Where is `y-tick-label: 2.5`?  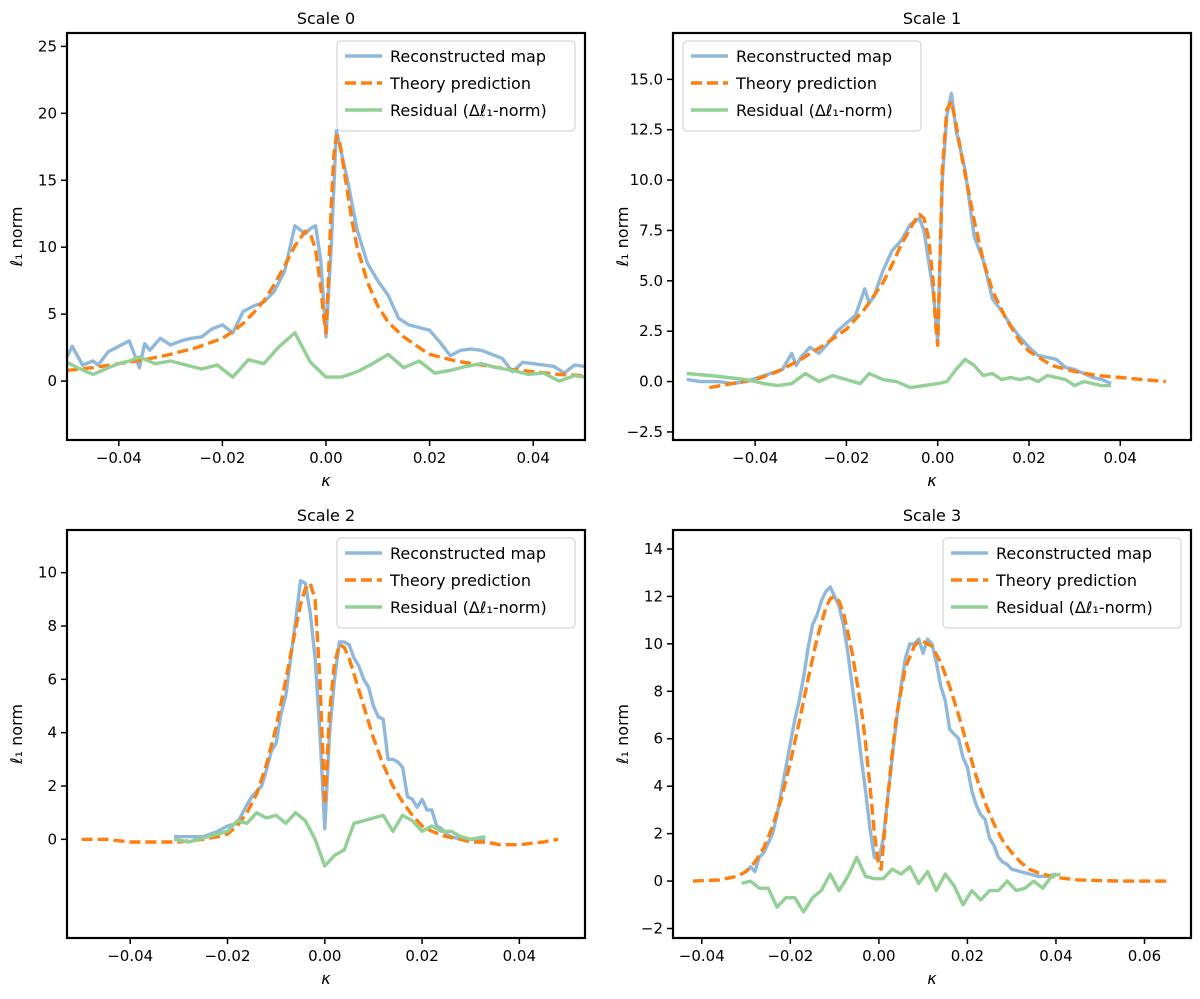 y-tick-label: 2.5 is located at coordinates (651, 331).